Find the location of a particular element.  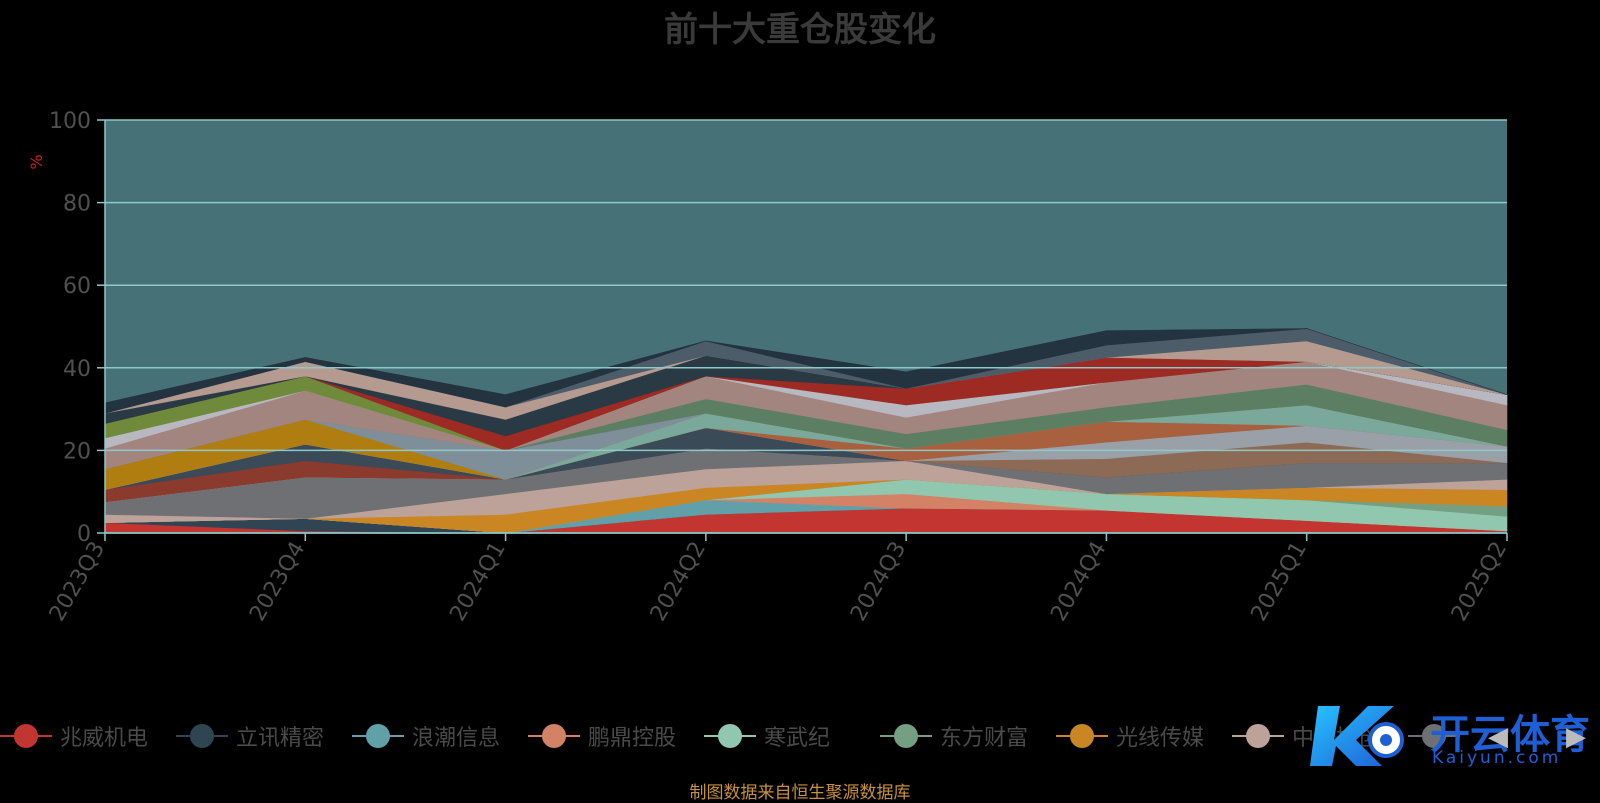

y-tick-label: 100 is located at coordinates (70, 121).